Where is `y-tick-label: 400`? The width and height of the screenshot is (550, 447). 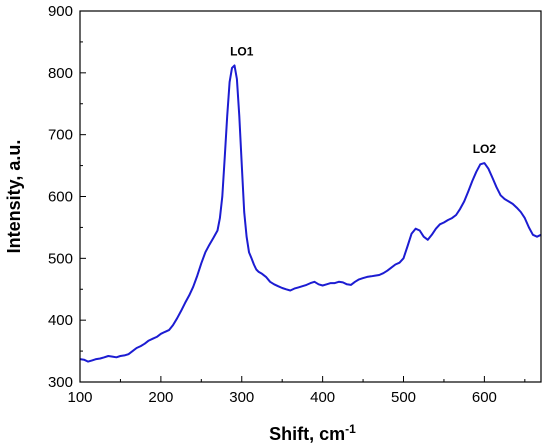
y-tick-label: 400 is located at coordinates (60, 320).